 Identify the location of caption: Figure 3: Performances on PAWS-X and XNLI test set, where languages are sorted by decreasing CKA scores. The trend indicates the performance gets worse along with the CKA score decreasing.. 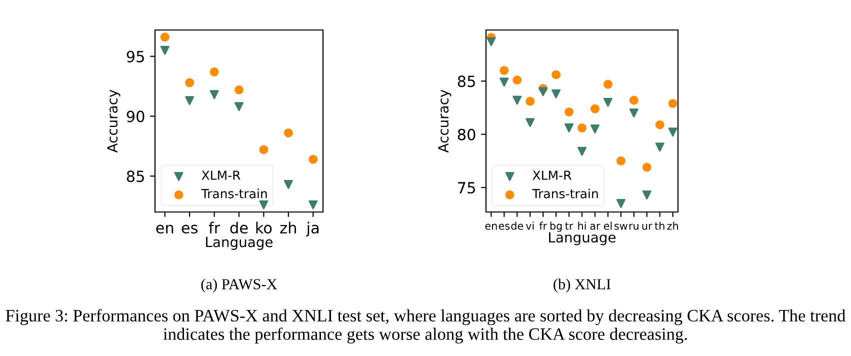
(426, 326).